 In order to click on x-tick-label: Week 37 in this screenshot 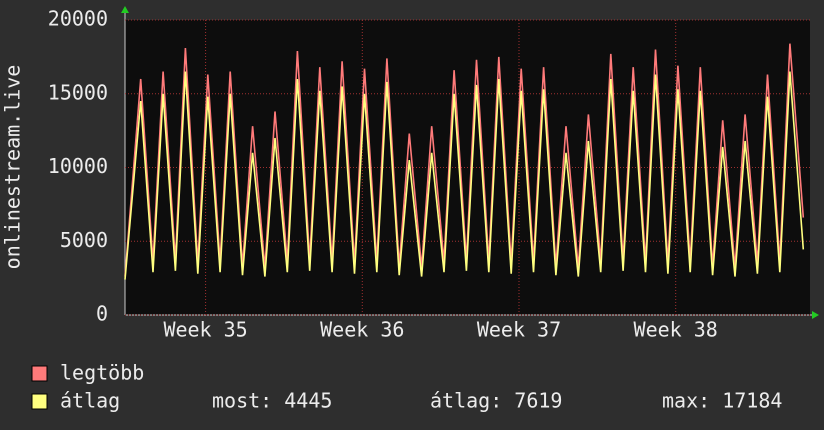, I will do `click(519, 330)`.